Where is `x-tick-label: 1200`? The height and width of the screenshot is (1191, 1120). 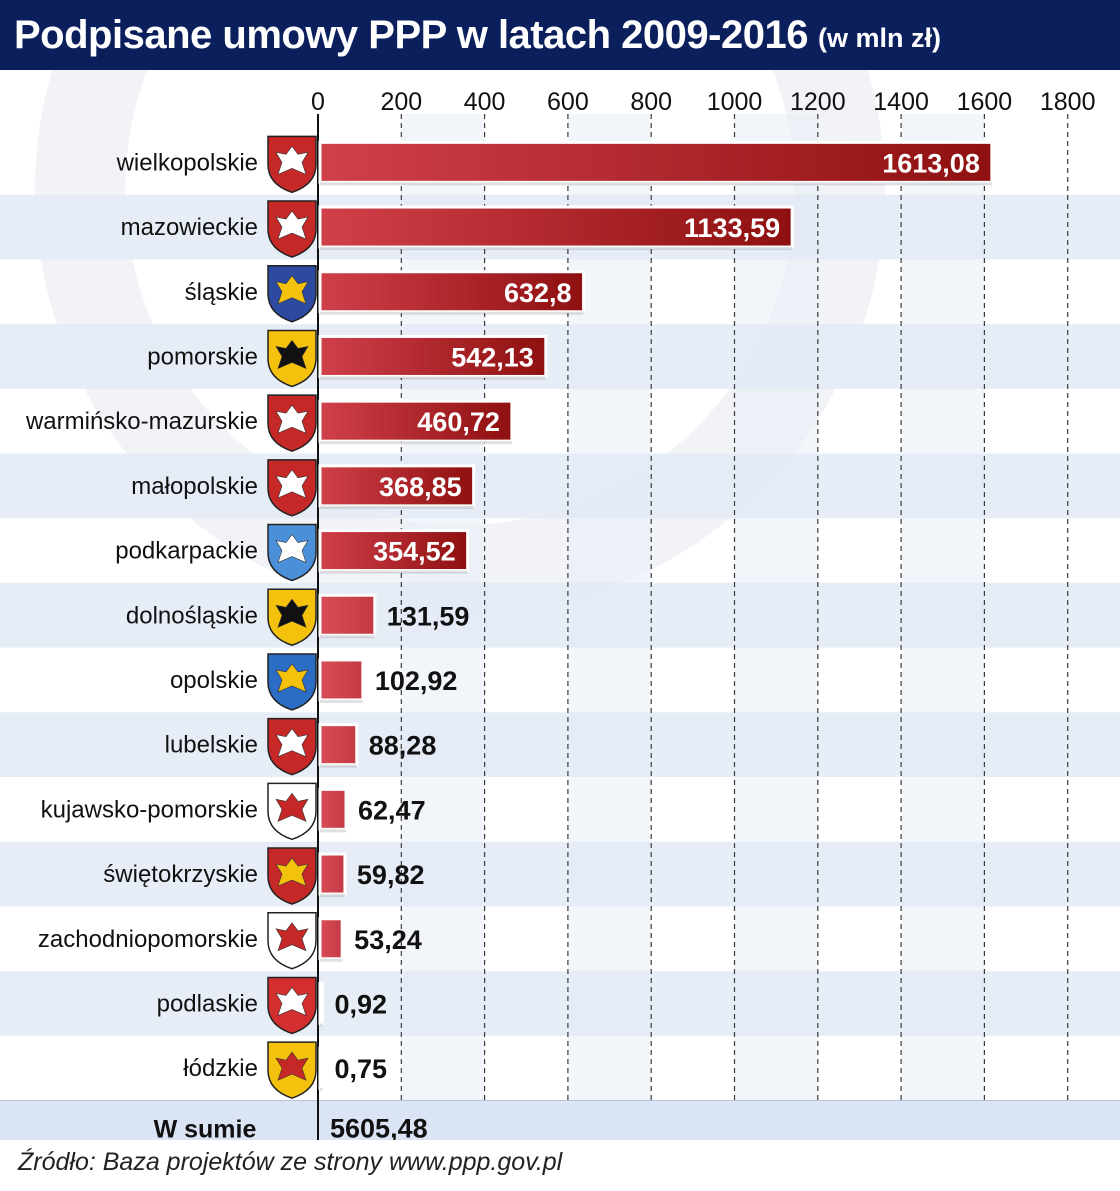
x-tick-label: 1200 is located at coordinates (818, 102).